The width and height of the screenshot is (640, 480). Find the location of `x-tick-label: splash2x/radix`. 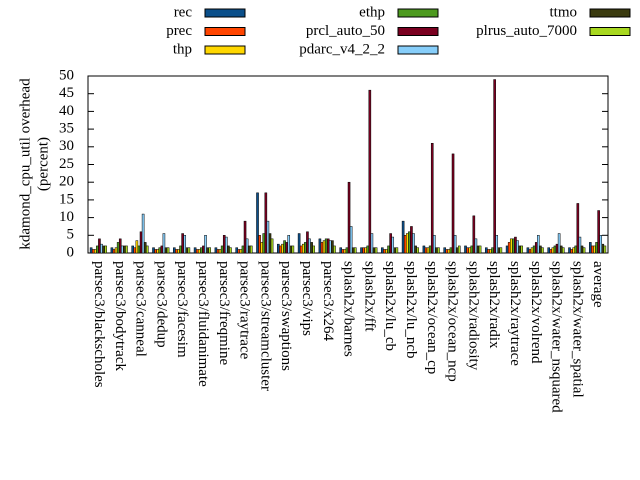

x-tick-label: splash2x/radix is located at coordinates (494, 305).